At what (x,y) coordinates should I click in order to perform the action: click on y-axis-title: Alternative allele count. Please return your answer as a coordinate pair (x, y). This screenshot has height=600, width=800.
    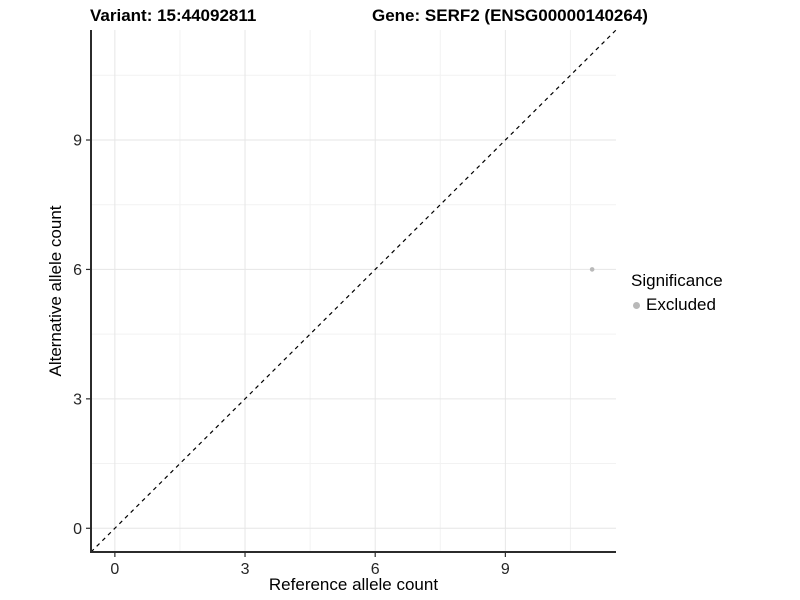
    Looking at the image, I should click on (55, 291).